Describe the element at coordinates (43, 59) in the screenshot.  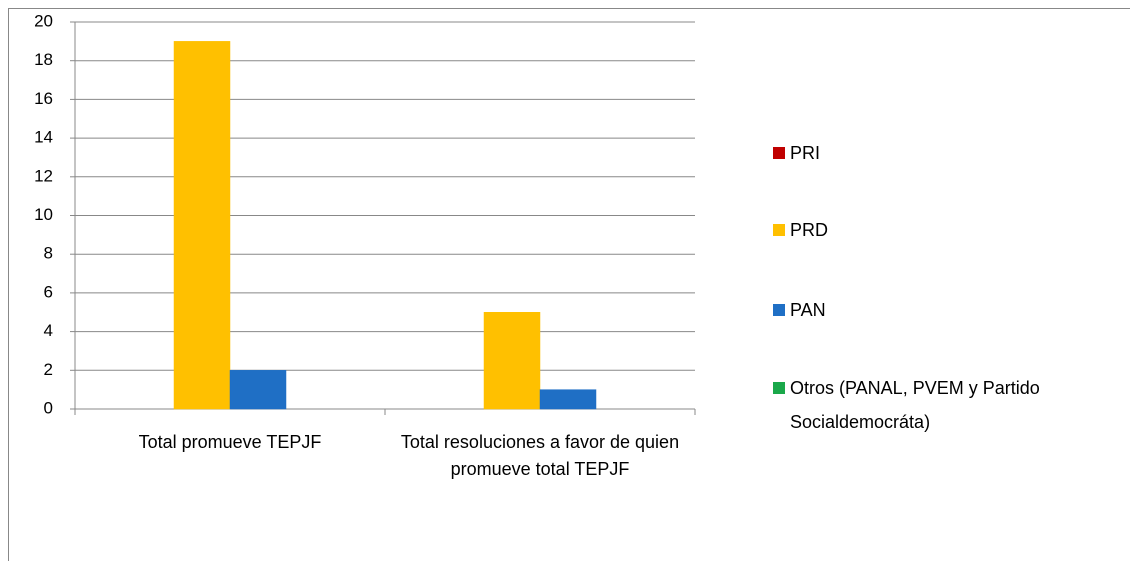
I see `y-tick-label: 18` at that location.